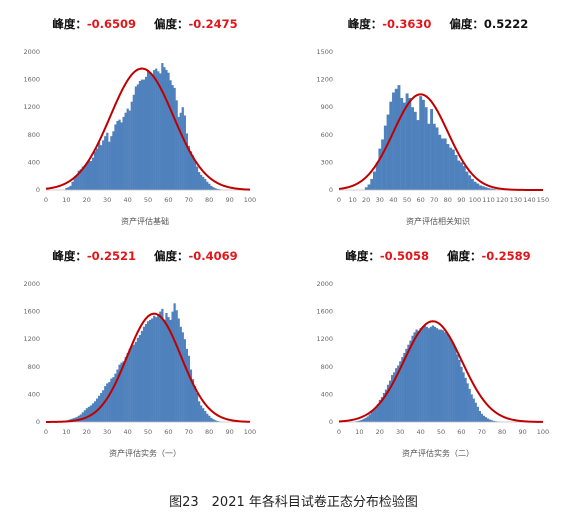 This screenshot has width=587, height=525. Describe the element at coordinates (31, 80) in the screenshot. I see `y-tick-label: 1600` at that location.